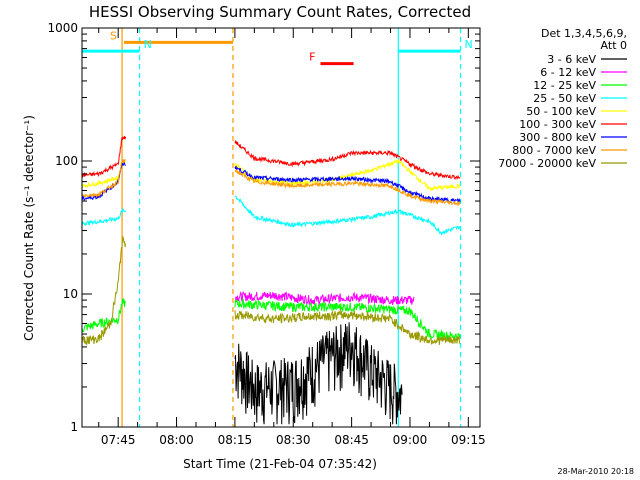  What do you see at coordinates (568, 72) in the screenshot?
I see `legend-label: 6 - 12 keV` at bounding box center [568, 72].